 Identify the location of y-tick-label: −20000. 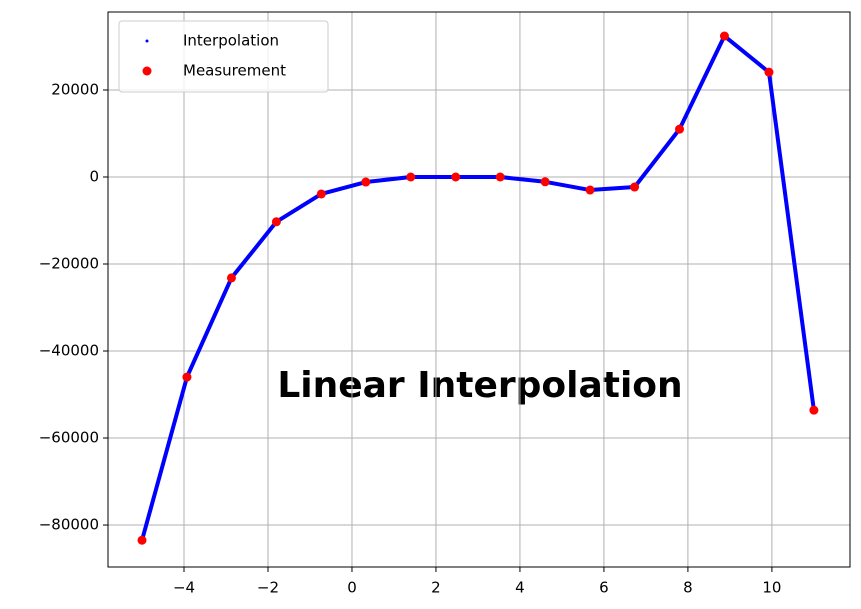
(69, 264).